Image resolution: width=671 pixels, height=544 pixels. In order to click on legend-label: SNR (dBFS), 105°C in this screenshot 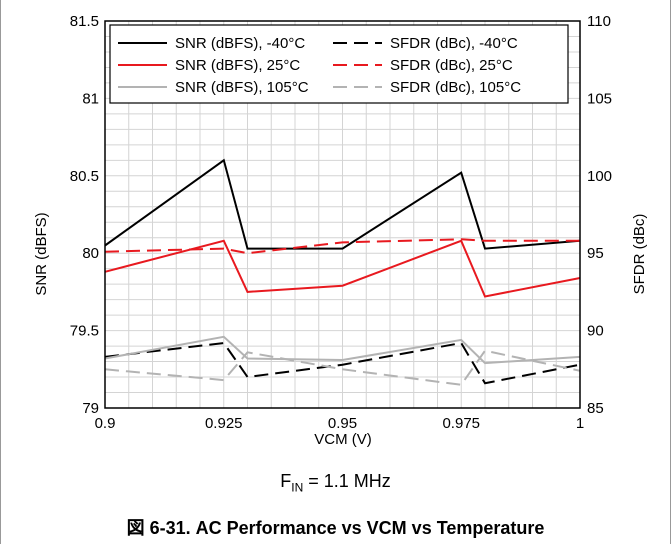, I will do `click(242, 87)`.